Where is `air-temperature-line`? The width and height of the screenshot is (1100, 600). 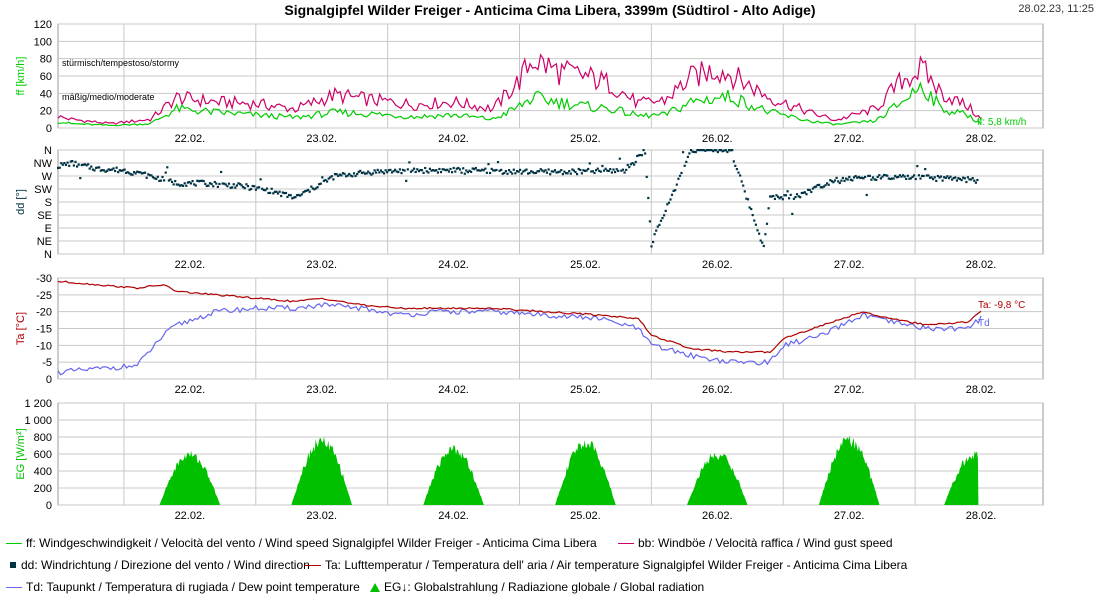 air-temperature-line is located at coordinates (519, 317).